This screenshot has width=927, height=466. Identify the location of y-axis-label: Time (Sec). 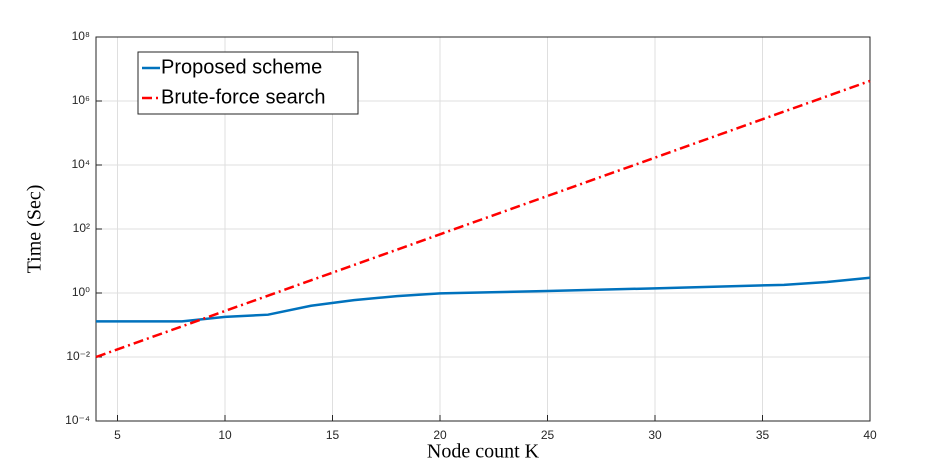
(35, 229).